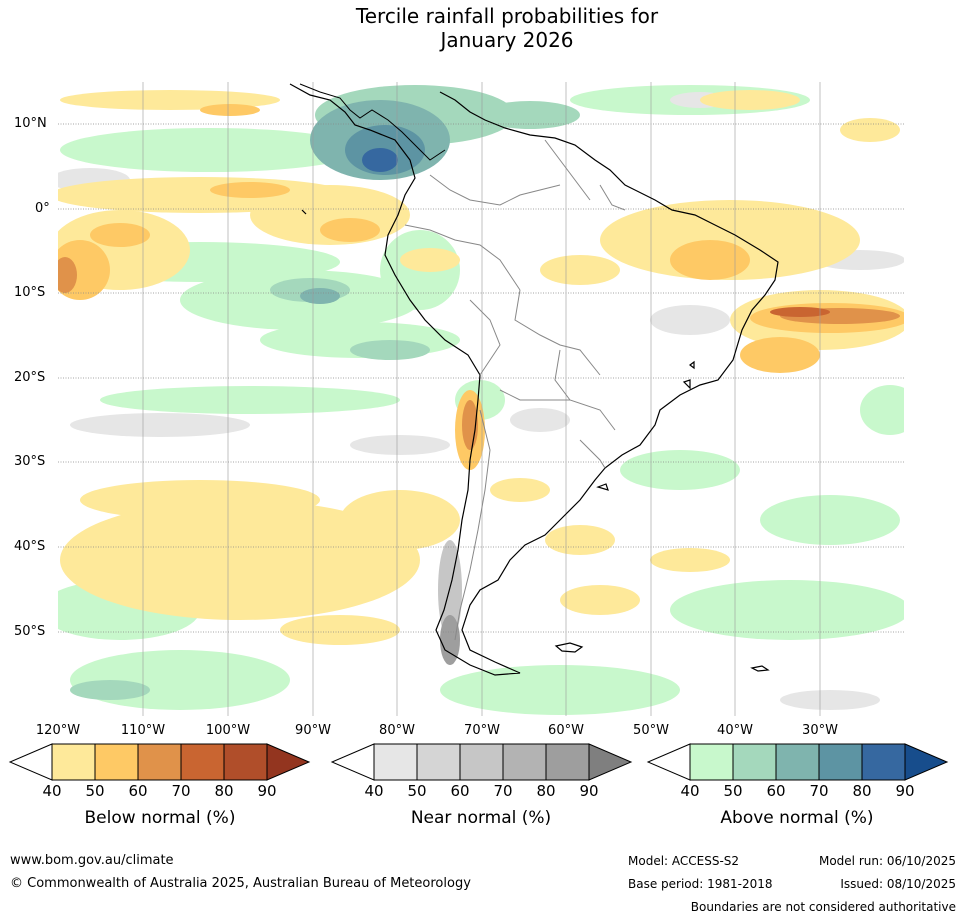  Describe the element at coordinates (507, 16) in the screenshot. I see `title-line-1: Tercile rainfall probabilities for` at that location.